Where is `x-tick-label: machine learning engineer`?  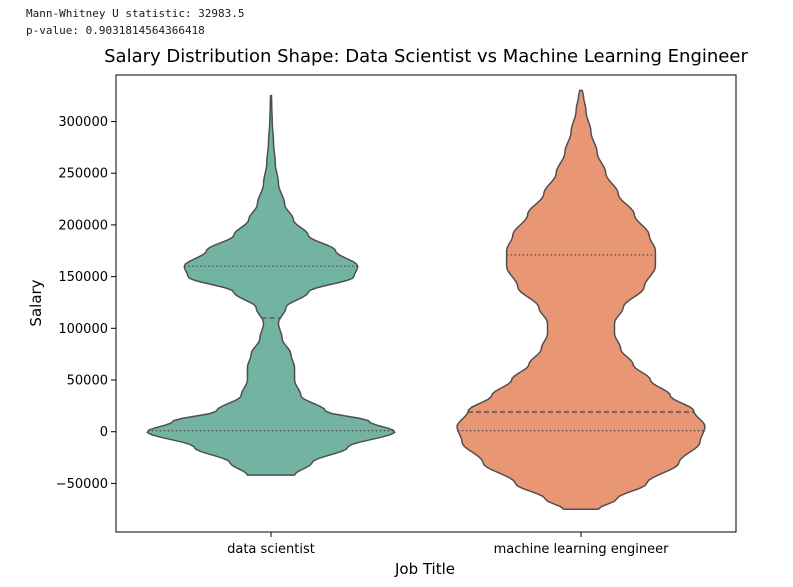 x-tick-label: machine learning engineer is located at coordinates (582, 549).